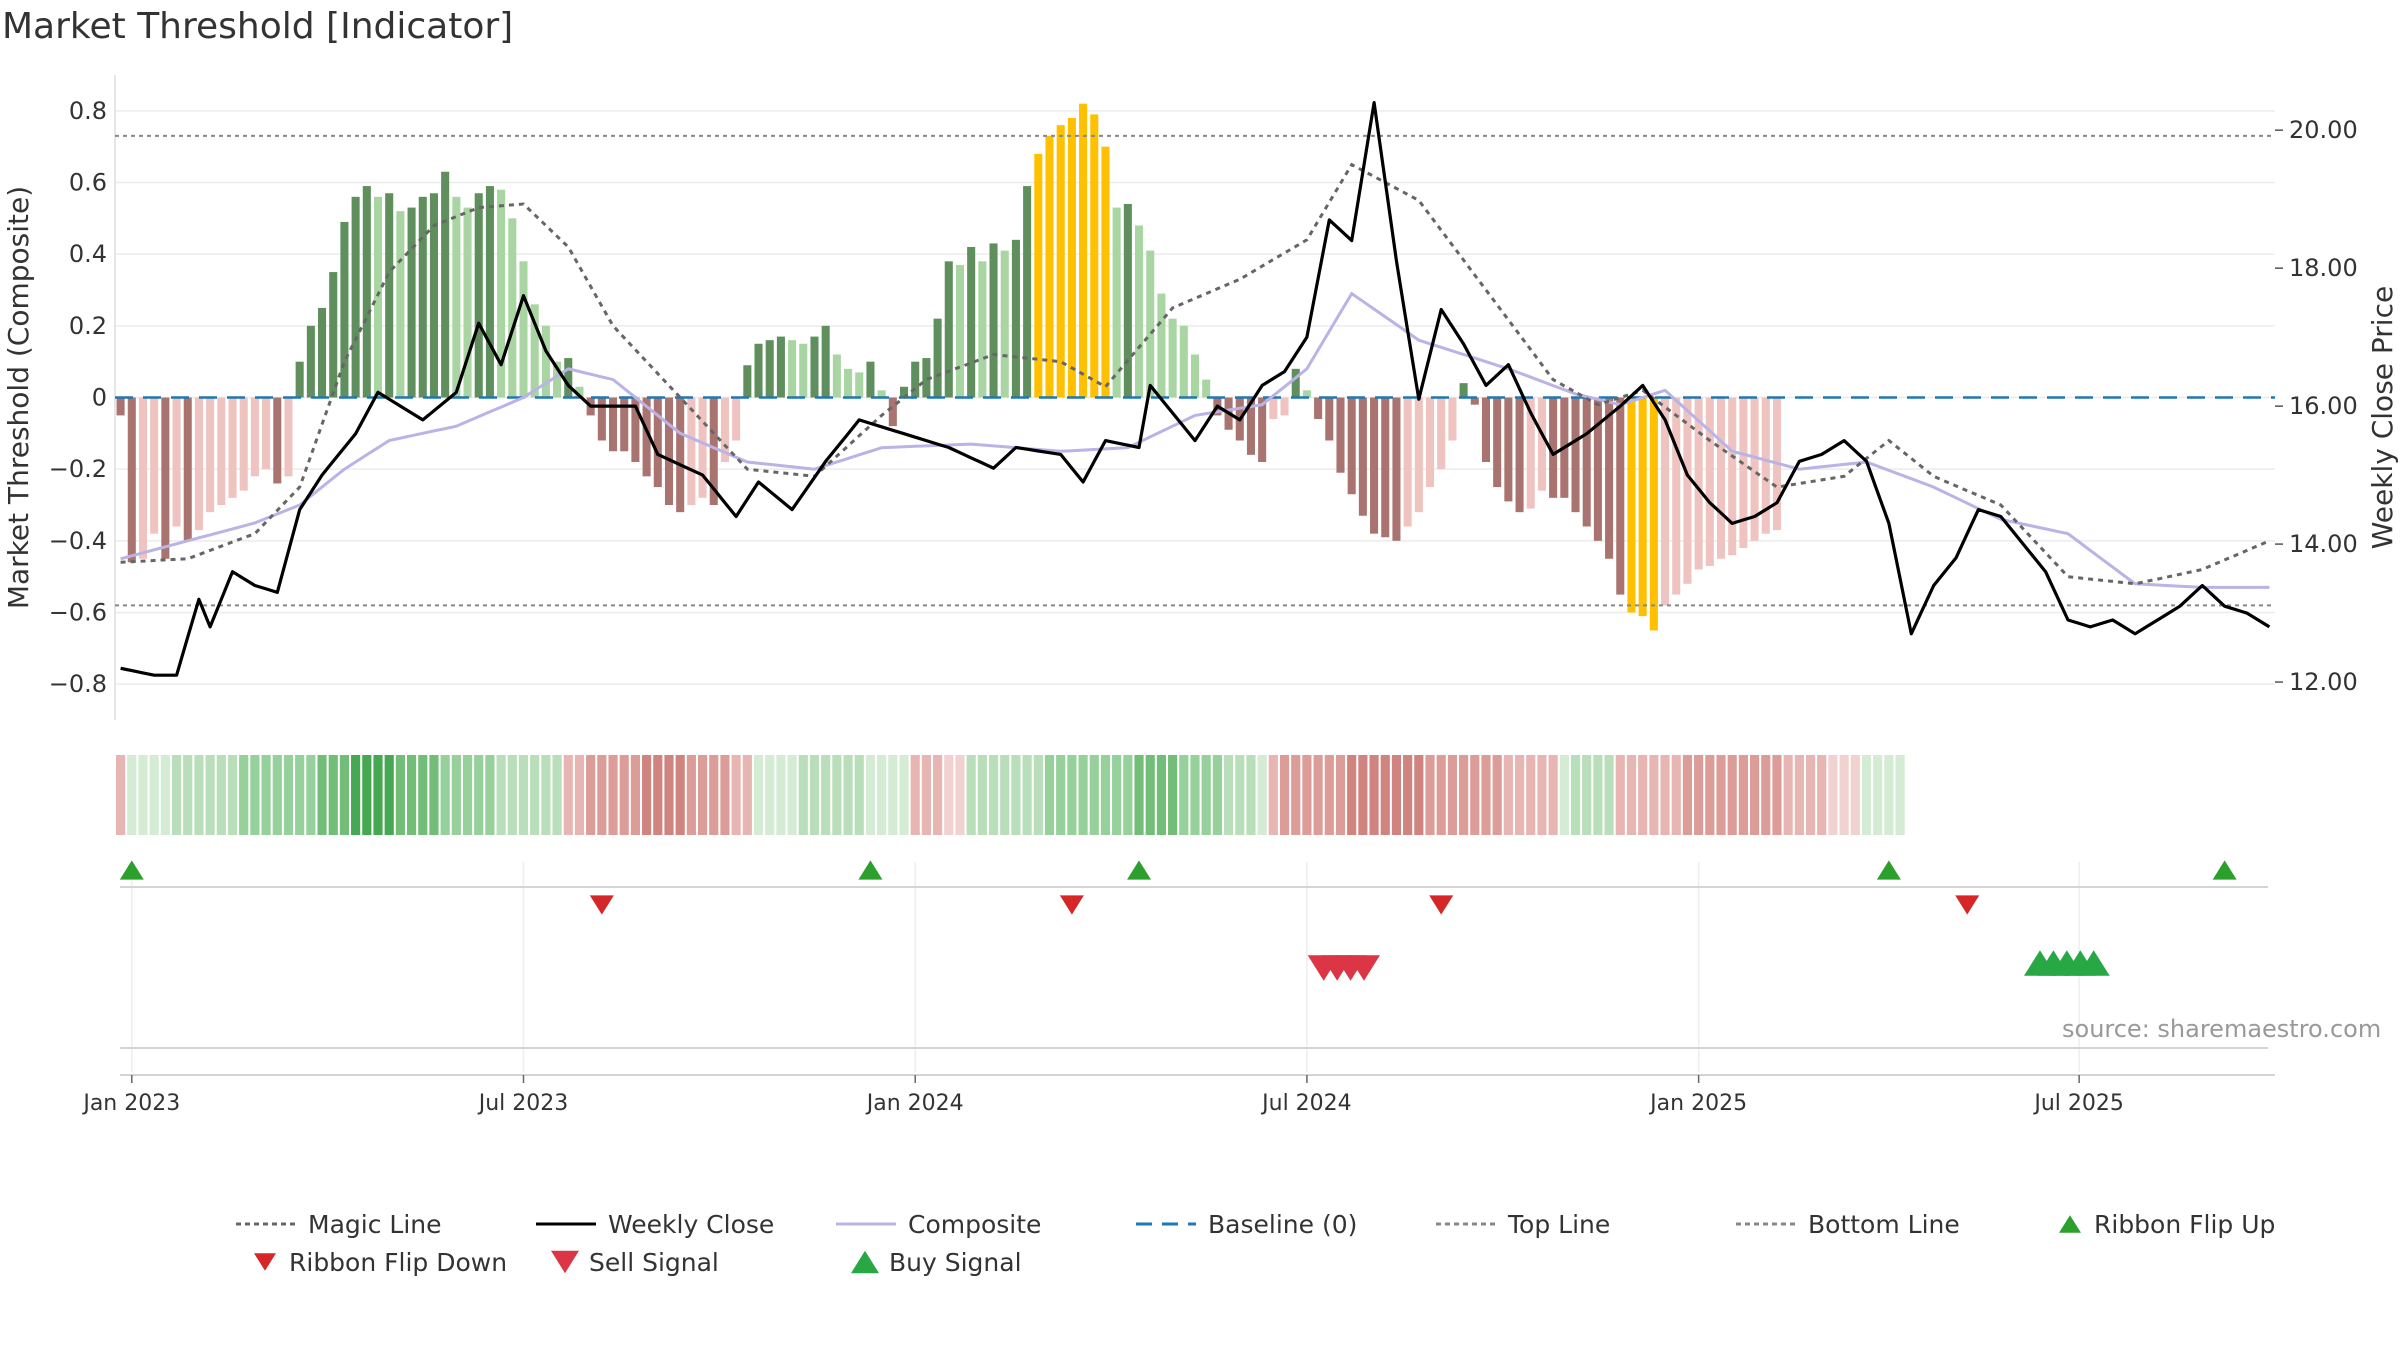 This screenshot has height=1350, width=2400. I want to click on right-tick-label: 12.00, so click(2323, 682).